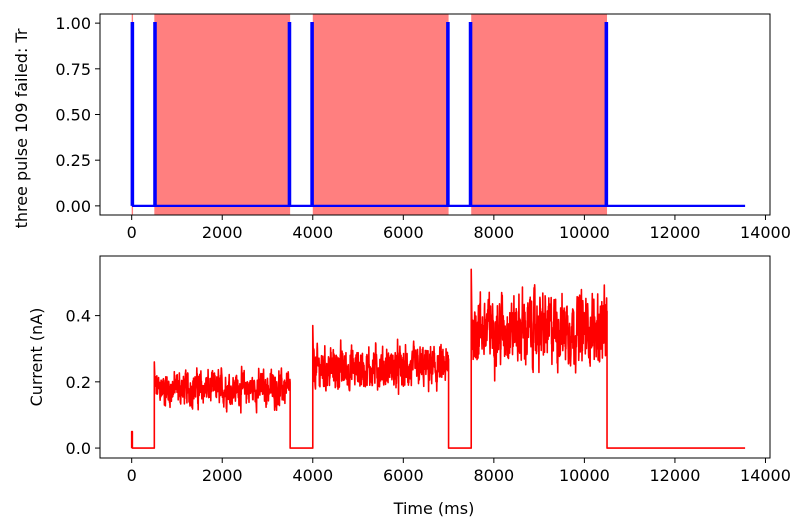 The width and height of the screenshot is (807, 532). Describe the element at coordinates (459, 228) in the screenshot. I see `top-x-ticks: 0 2000 4000 6000 8000 10000 12000 14000` at that location.